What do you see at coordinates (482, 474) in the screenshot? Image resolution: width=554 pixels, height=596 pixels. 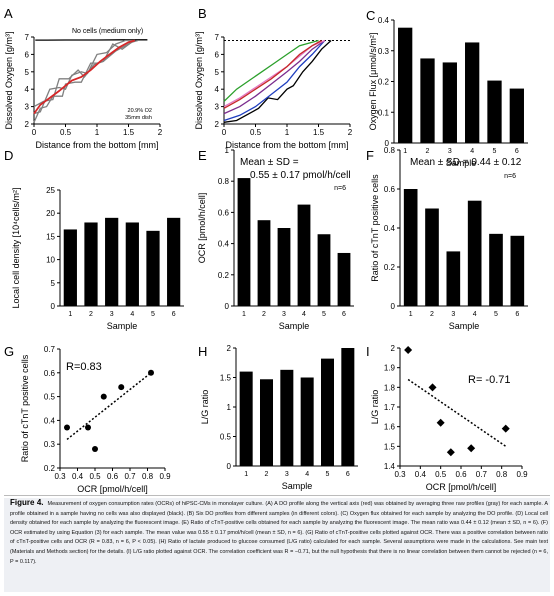 I see `x-tick-label: 0.7` at bounding box center [482, 474].